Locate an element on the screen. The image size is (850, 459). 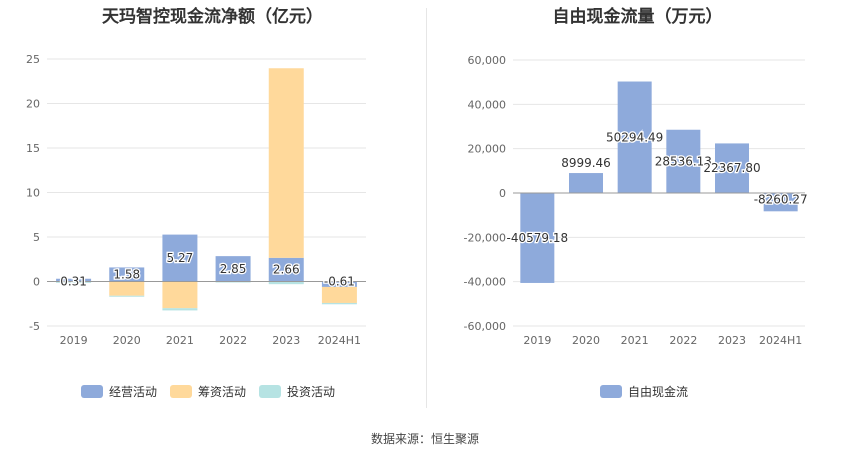
legend-swatch-financing is located at coordinates (181, 391).